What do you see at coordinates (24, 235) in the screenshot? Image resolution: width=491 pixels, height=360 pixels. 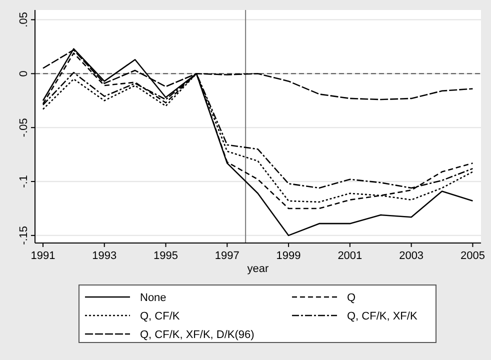 I see `y-tick-label: -.15` at bounding box center [24, 235].